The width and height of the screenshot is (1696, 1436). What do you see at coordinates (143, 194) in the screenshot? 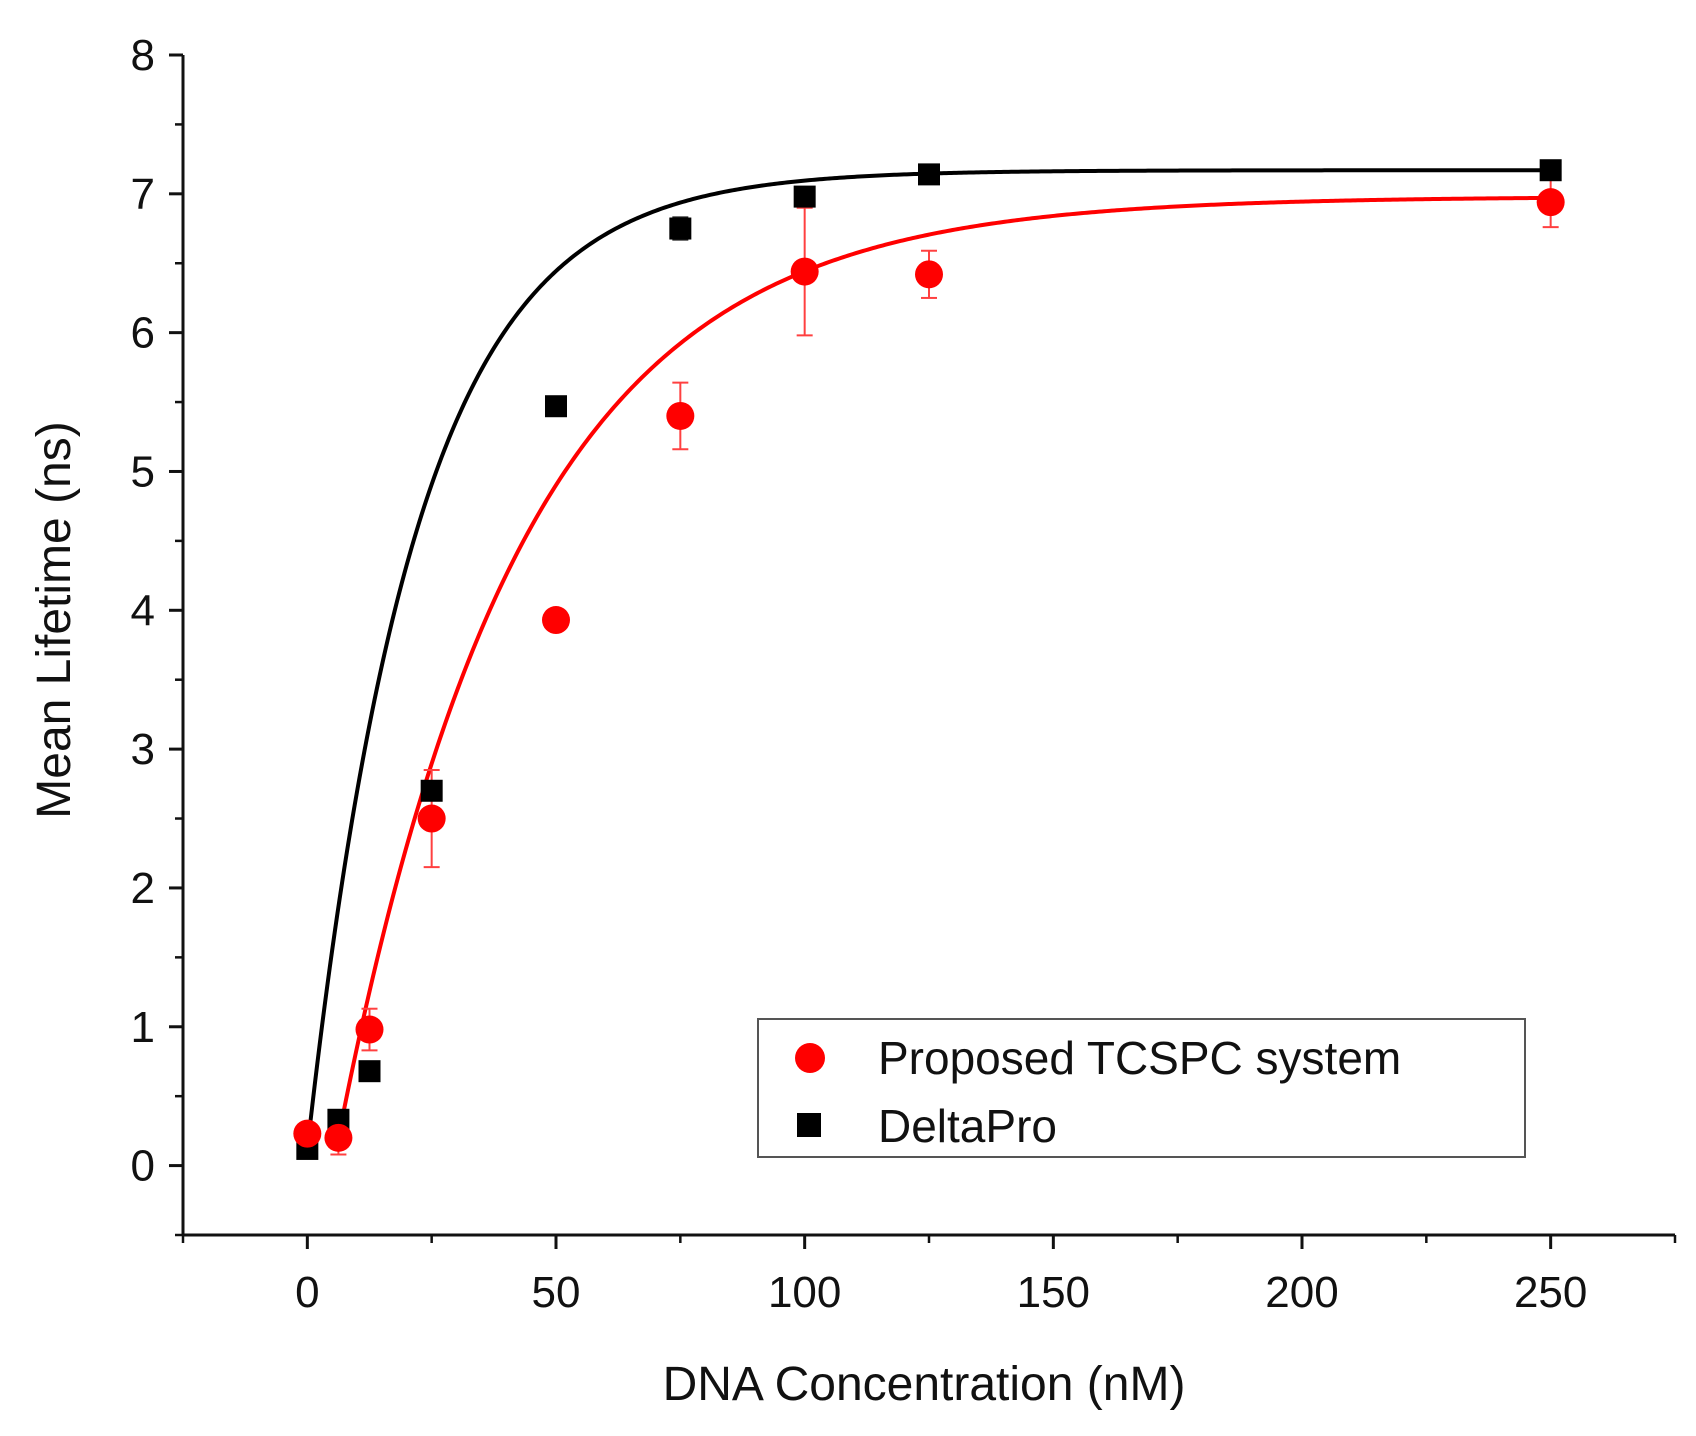
I see `y-tick-label: 7` at bounding box center [143, 194].